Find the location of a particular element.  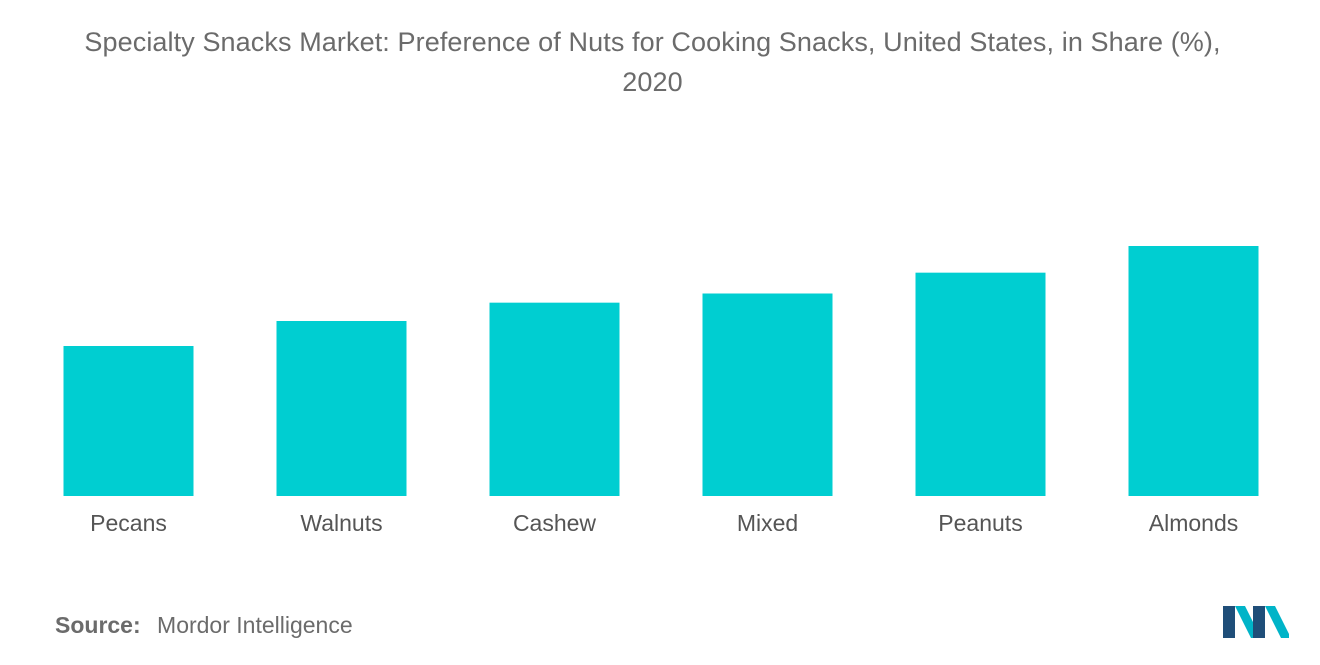

x-tick-label-walnuts: Walnuts is located at coordinates (341, 523).